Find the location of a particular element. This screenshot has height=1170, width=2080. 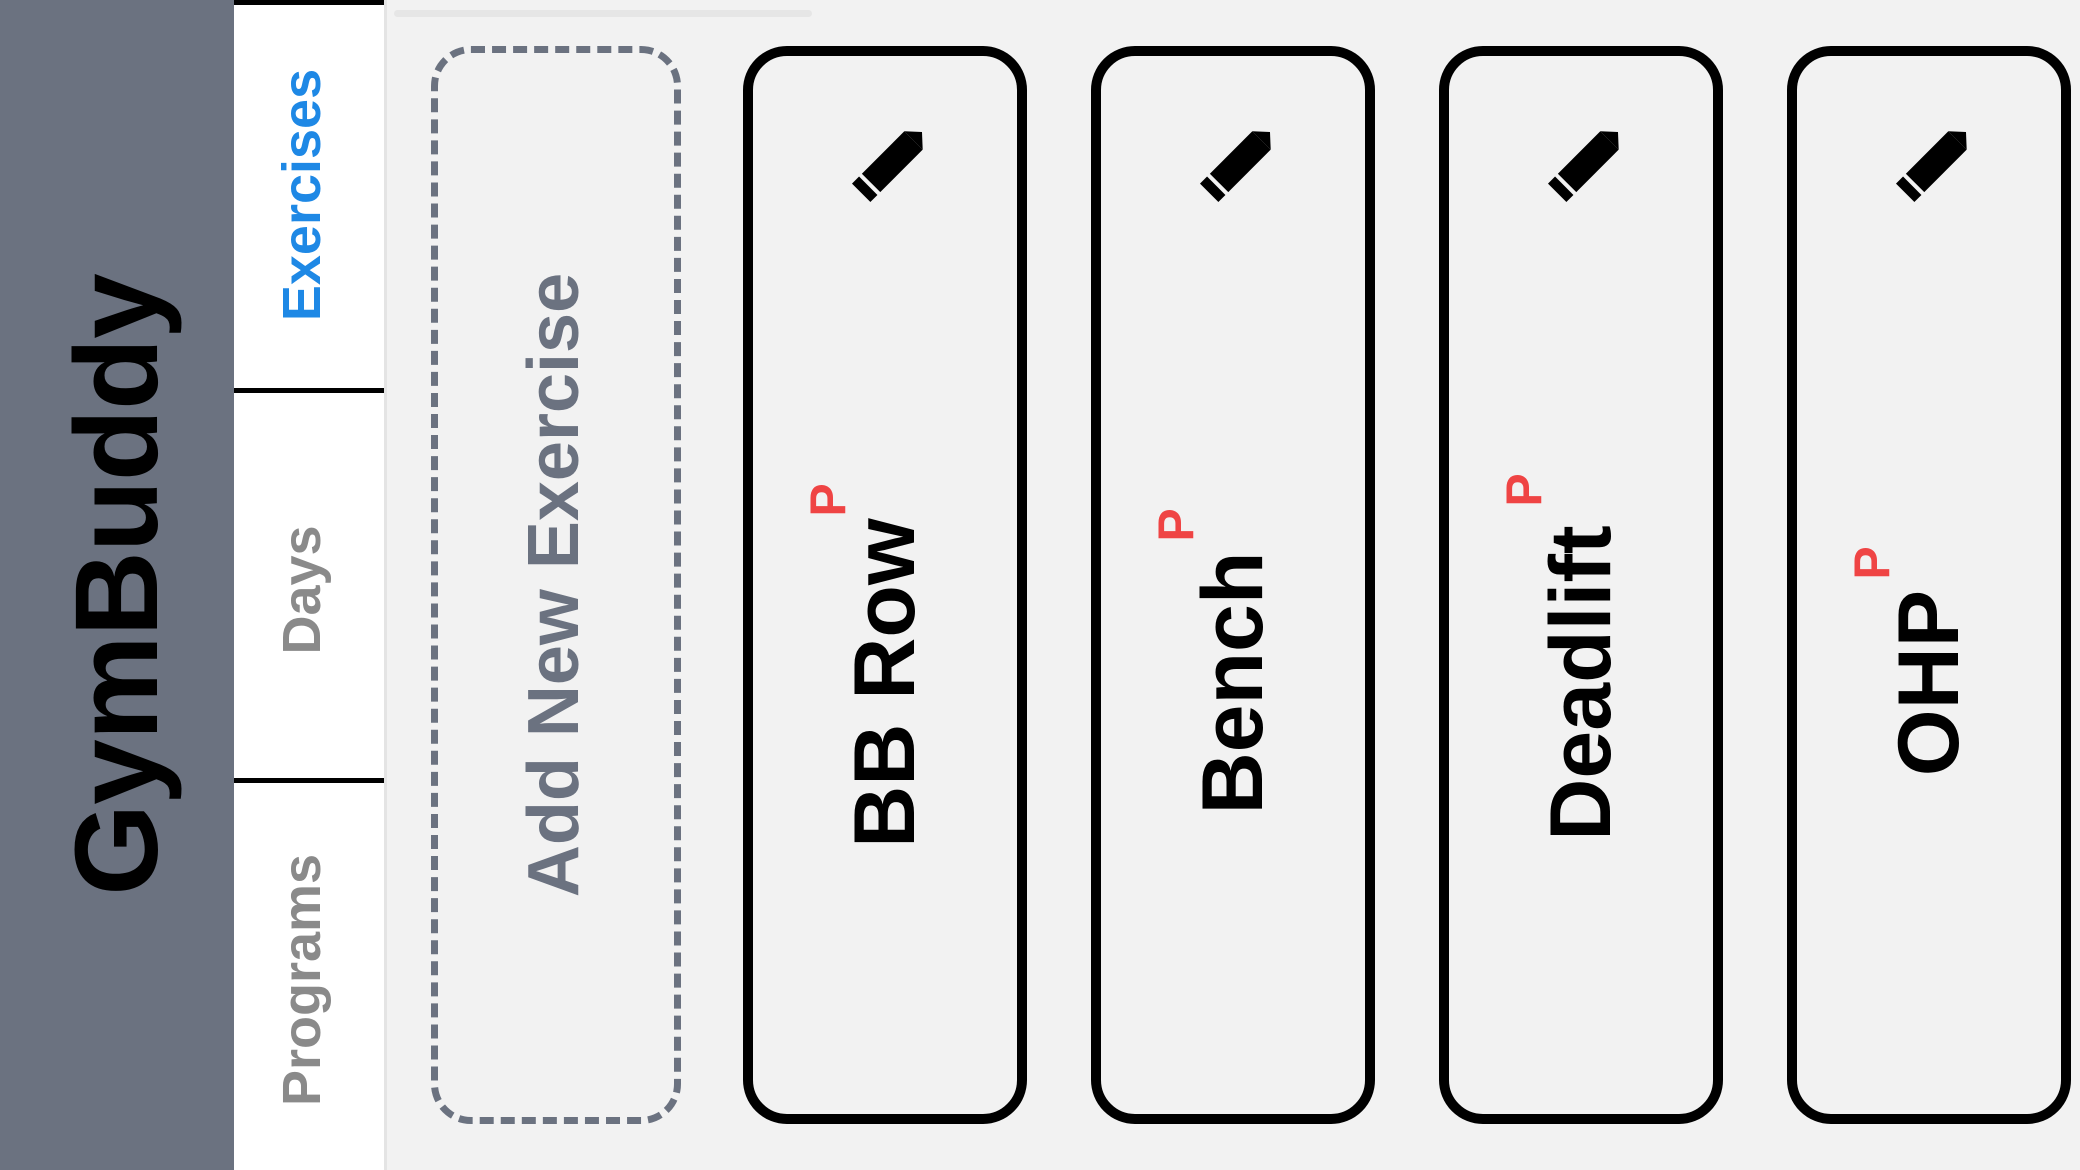

exercise-card-deadlift is located at coordinates (1581, 585).